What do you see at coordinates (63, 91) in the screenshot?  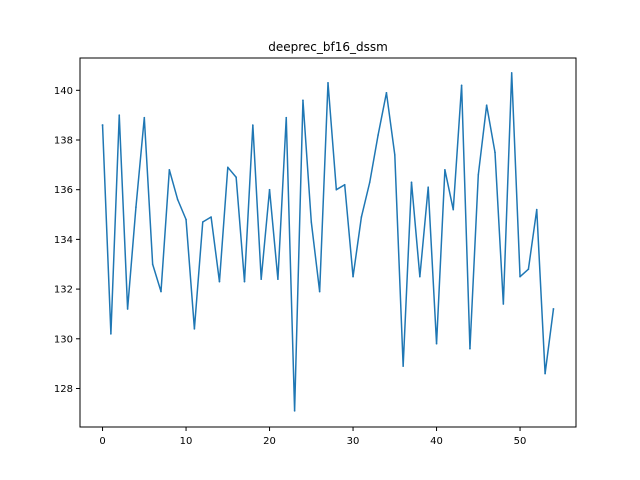 I see `y-tick-label: 140` at bounding box center [63, 91].